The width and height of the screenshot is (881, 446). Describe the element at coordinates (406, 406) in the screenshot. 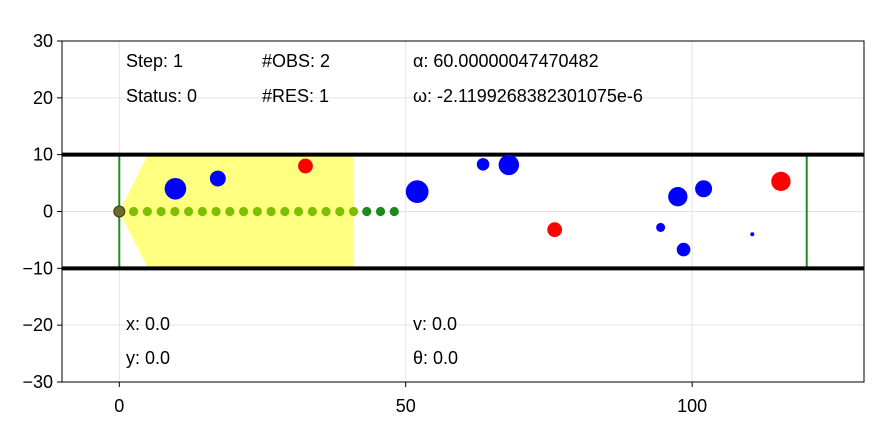

I see `x-tick-label: 50` at that location.